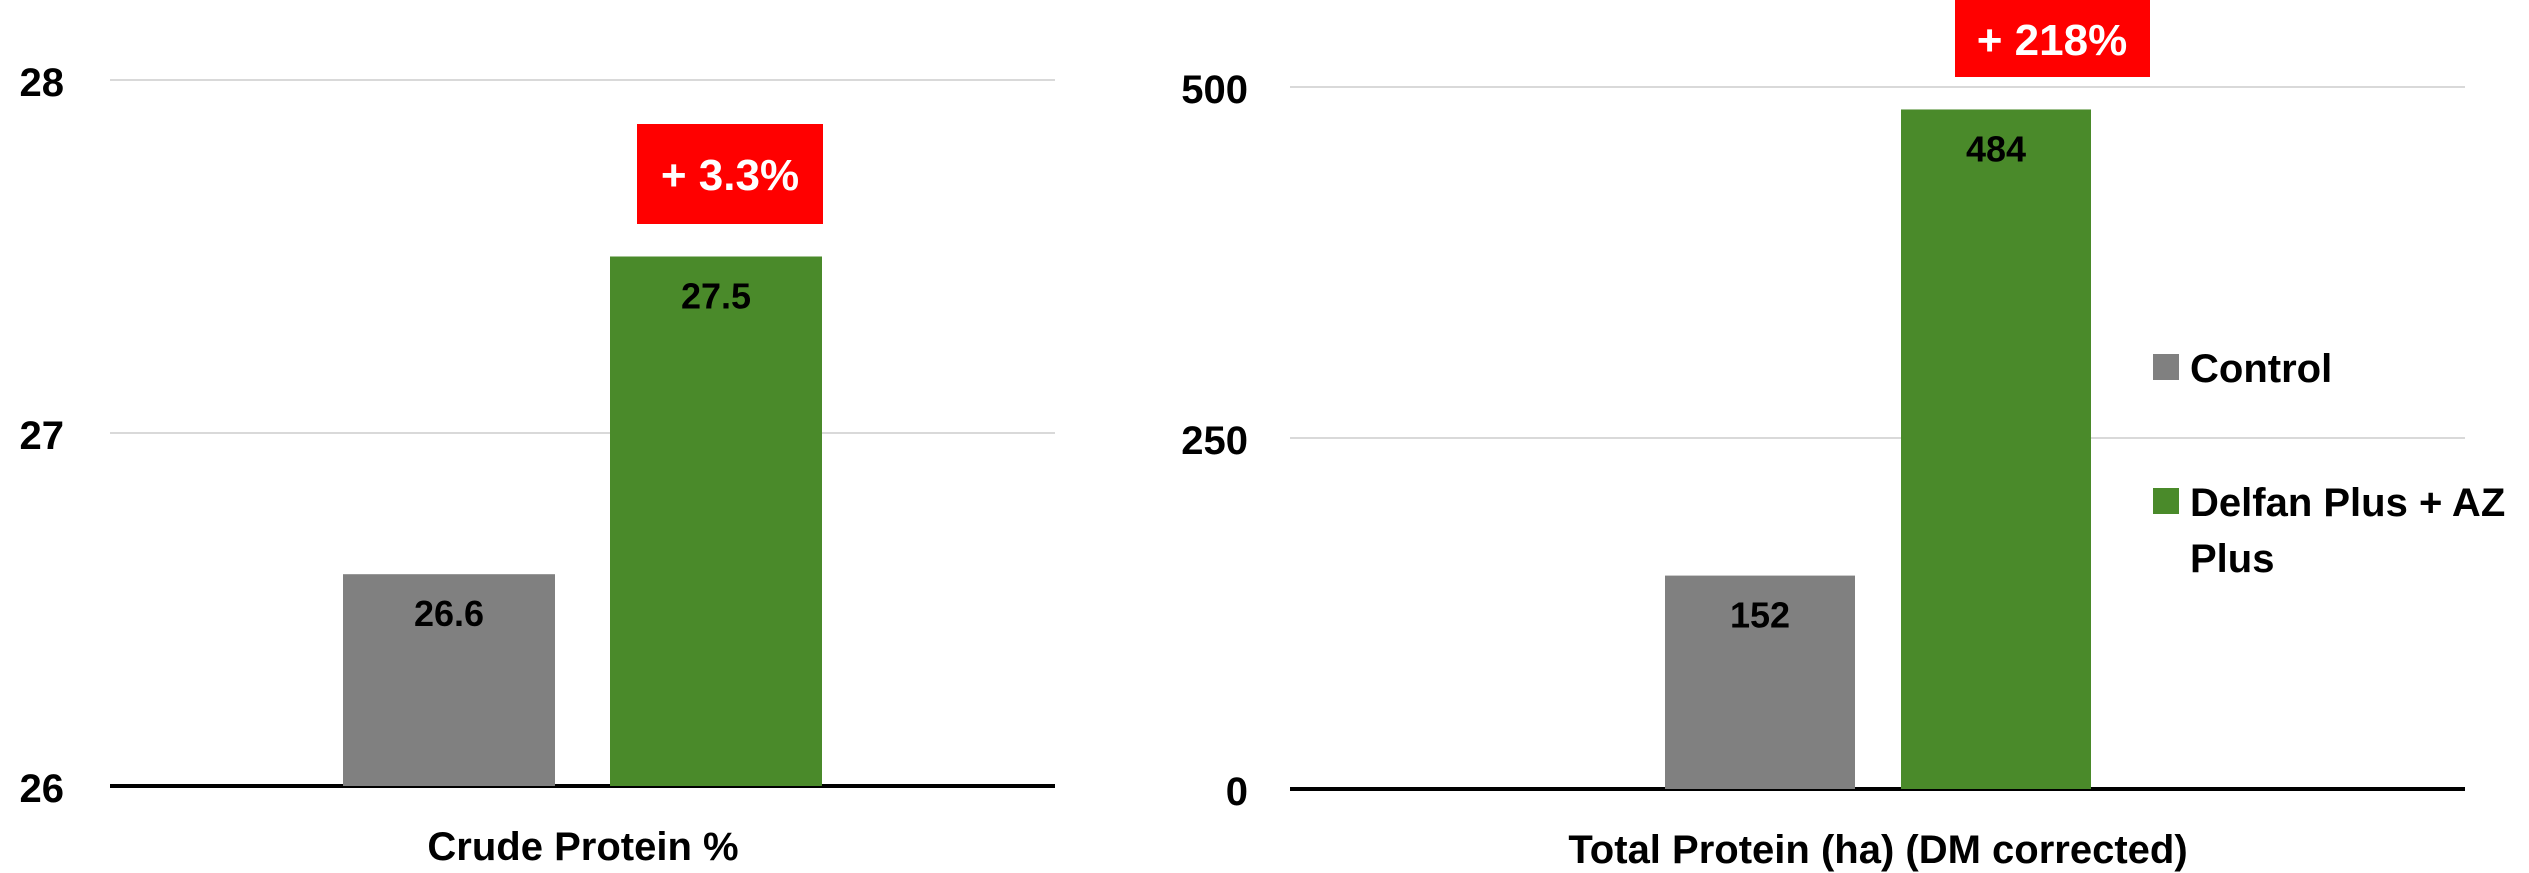 The width and height of the screenshot is (2529, 873). I want to click on legend-label-control: Control, so click(2261, 369).